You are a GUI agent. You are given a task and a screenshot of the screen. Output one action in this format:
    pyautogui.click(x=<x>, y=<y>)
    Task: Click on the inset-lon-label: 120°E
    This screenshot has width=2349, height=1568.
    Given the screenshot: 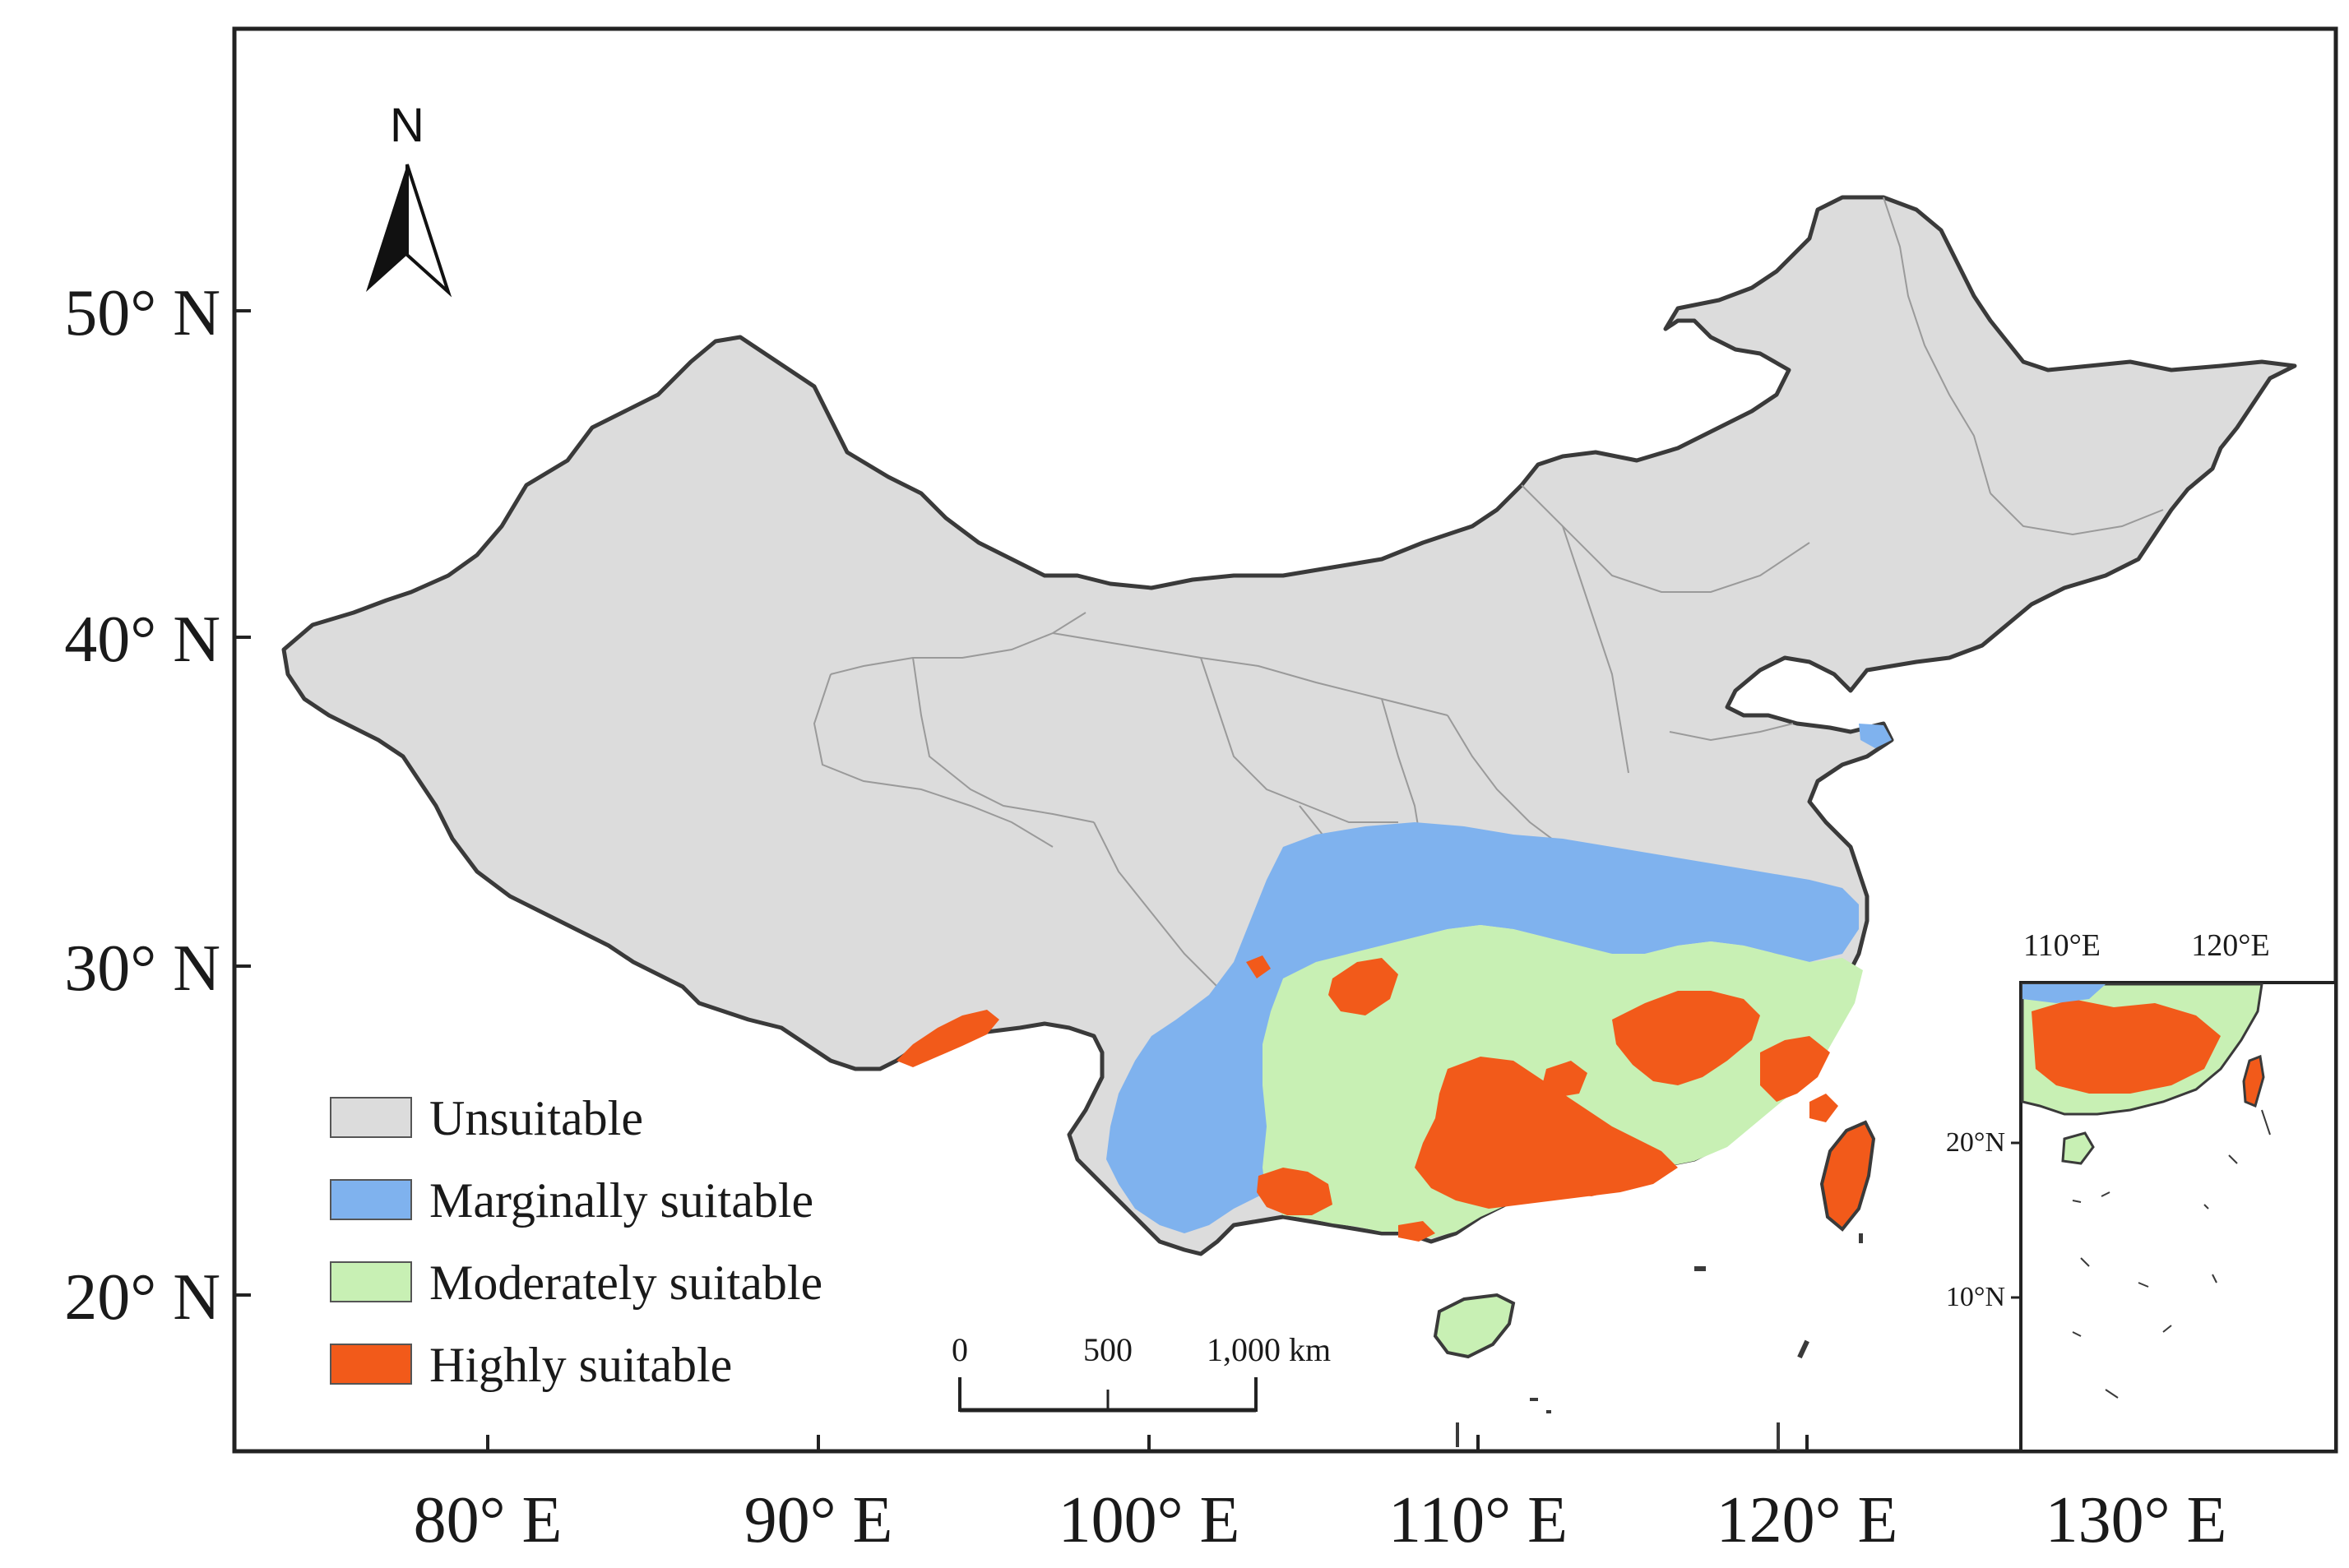 What is the action you would take?
    pyautogui.click(x=2230, y=945)
    